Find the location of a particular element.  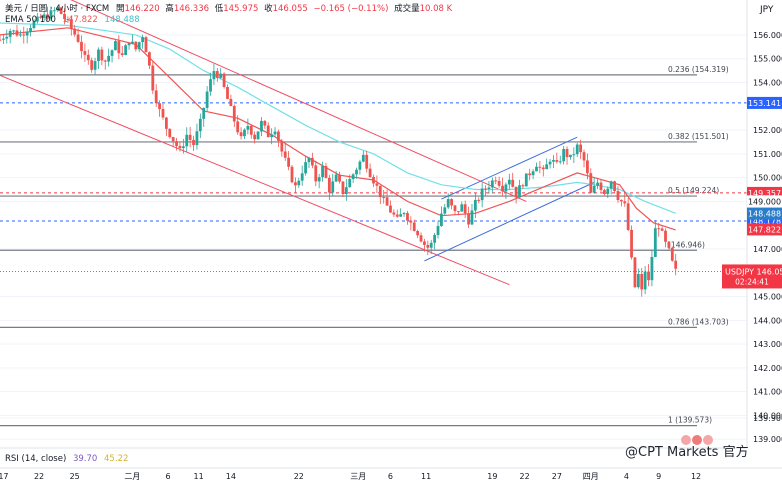

price-tick-label: 139.900 is located at coordinates (767, 418).